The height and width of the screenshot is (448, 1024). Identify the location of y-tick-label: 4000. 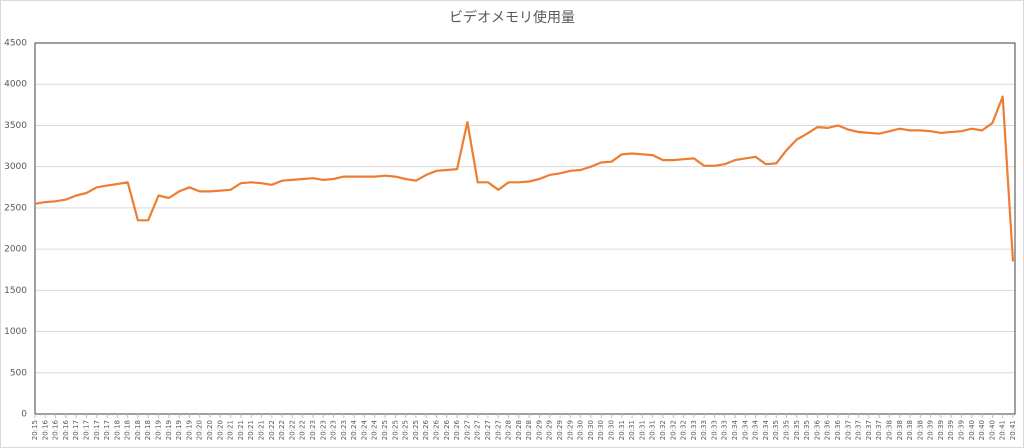
(15, 85).